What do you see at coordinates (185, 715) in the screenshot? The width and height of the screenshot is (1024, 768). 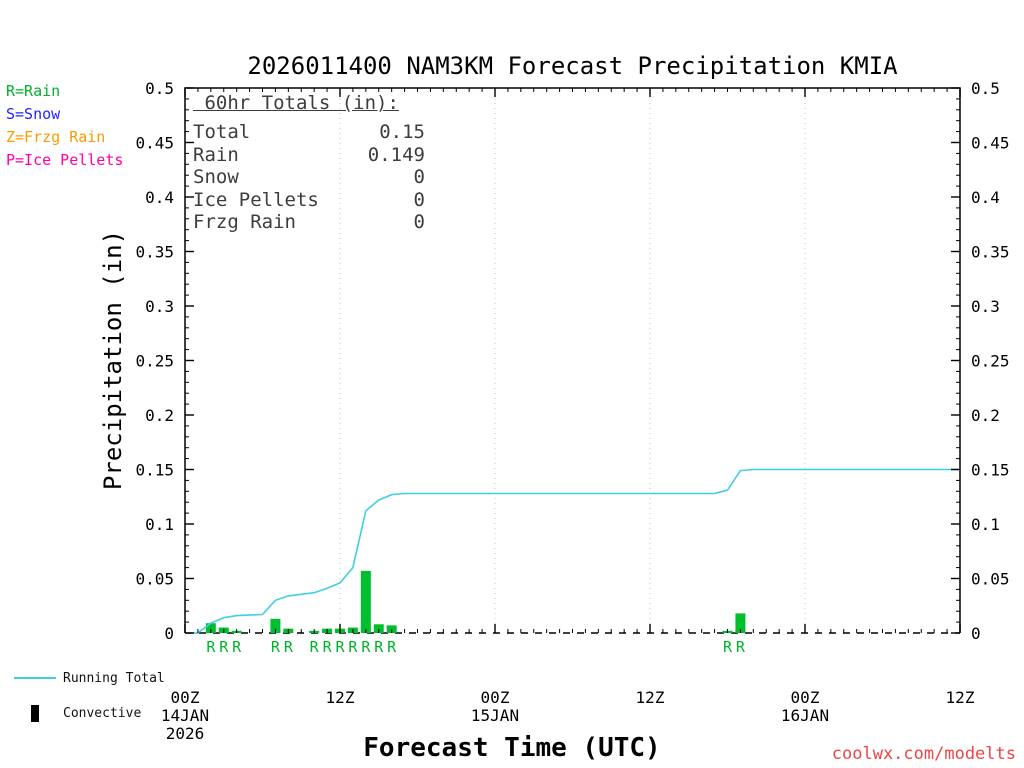 I see `svg-text: 14JAN` at bounding box center [185, 715].